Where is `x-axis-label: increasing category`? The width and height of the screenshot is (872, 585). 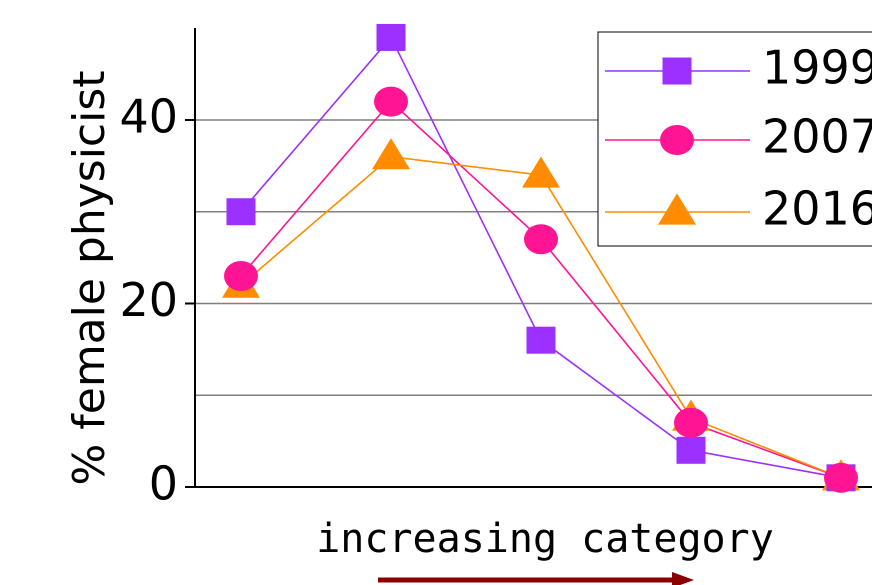
x-axis-label: increasing category is located at coordinates (545, 539).